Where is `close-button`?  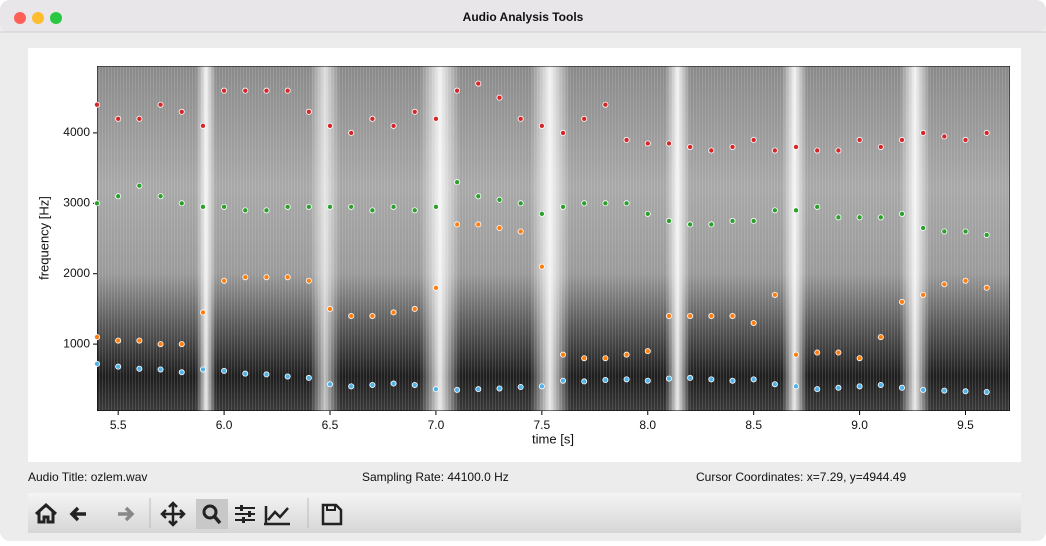
close-button is located at coordinates (20, 18).